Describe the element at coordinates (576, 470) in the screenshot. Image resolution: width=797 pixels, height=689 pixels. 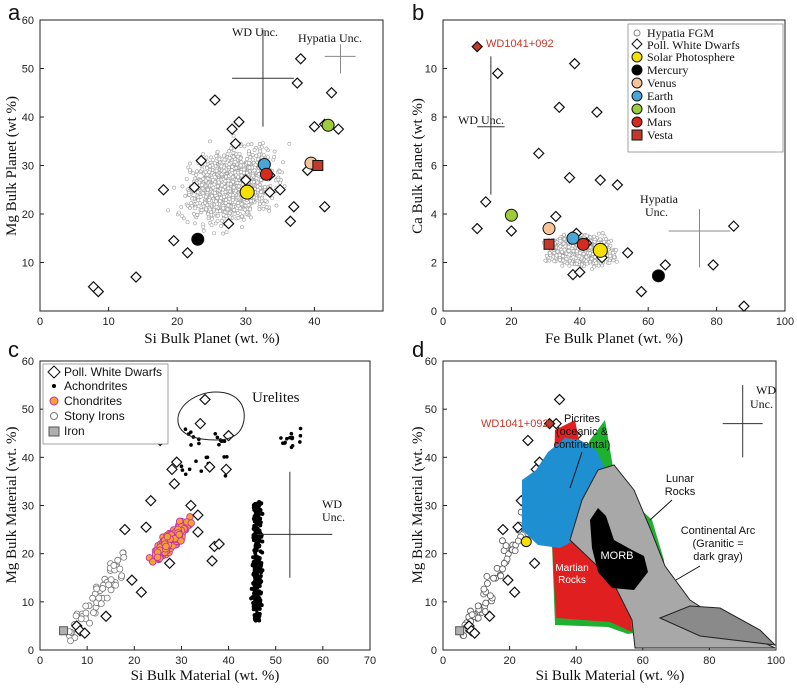
I see `d-picrites-arrow` at that location.